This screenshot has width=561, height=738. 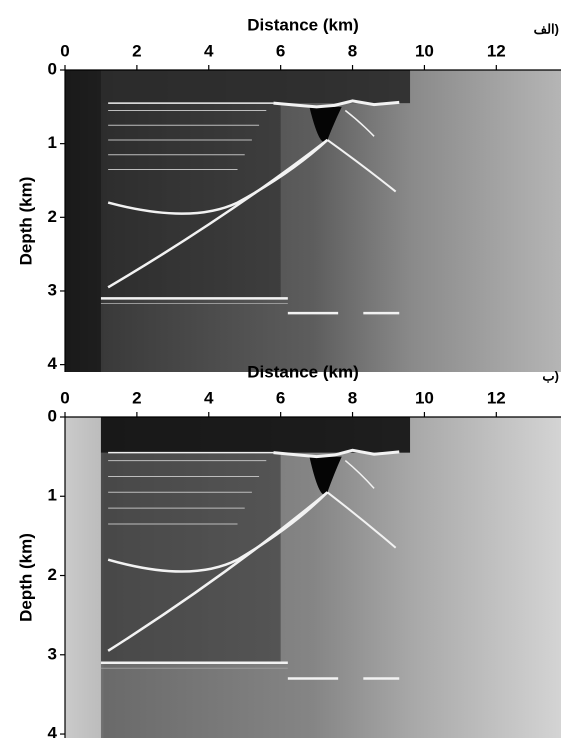 I want to click on panel-label: الف), so click(x=546, y=28).